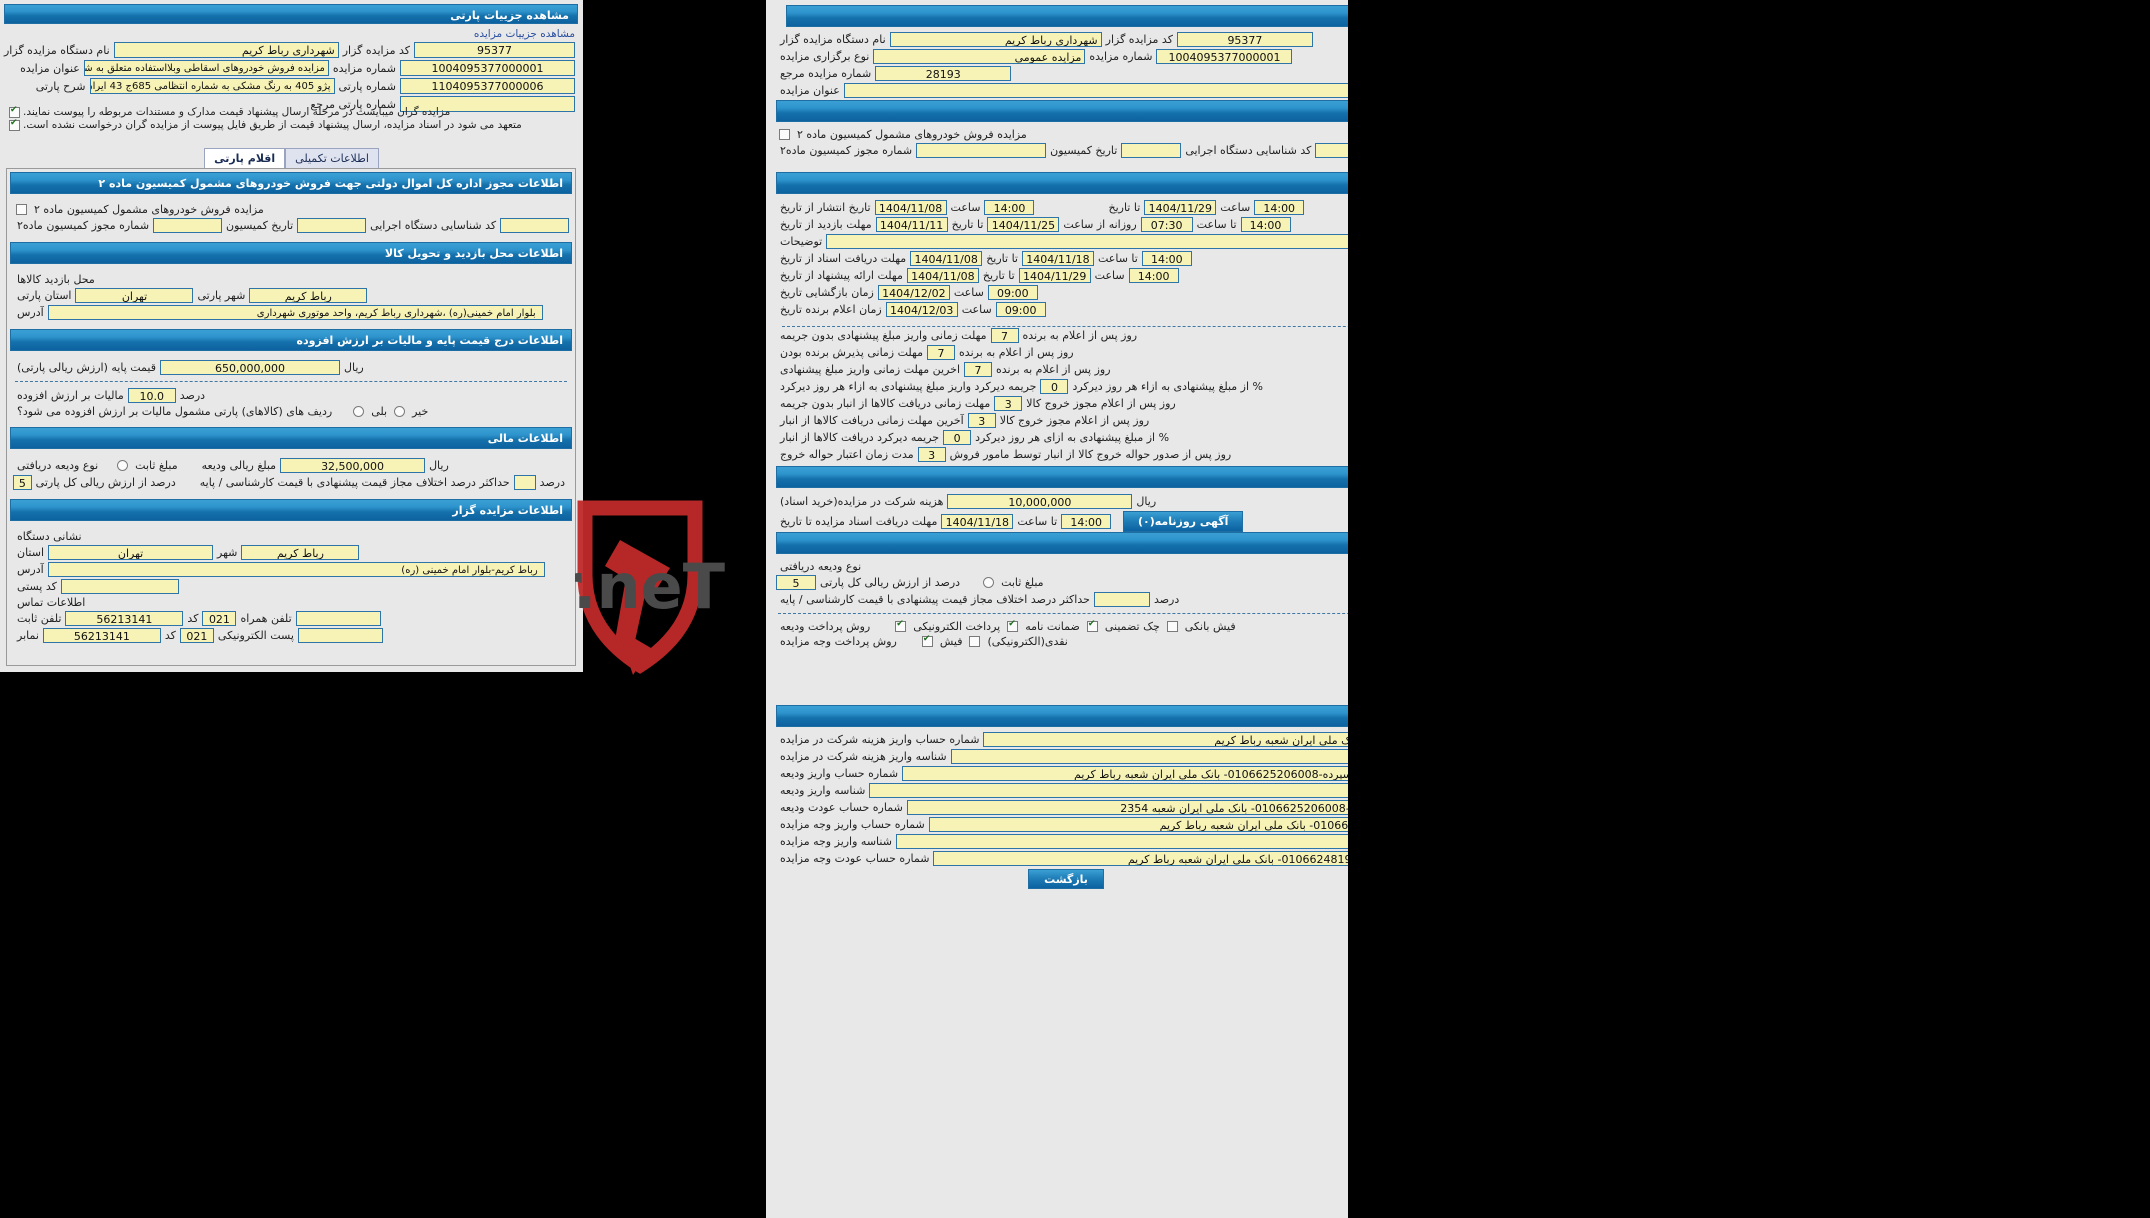 This screenshot has height=1218, width=2150. I want to click on right-permit-no-value, so click(981, 150).